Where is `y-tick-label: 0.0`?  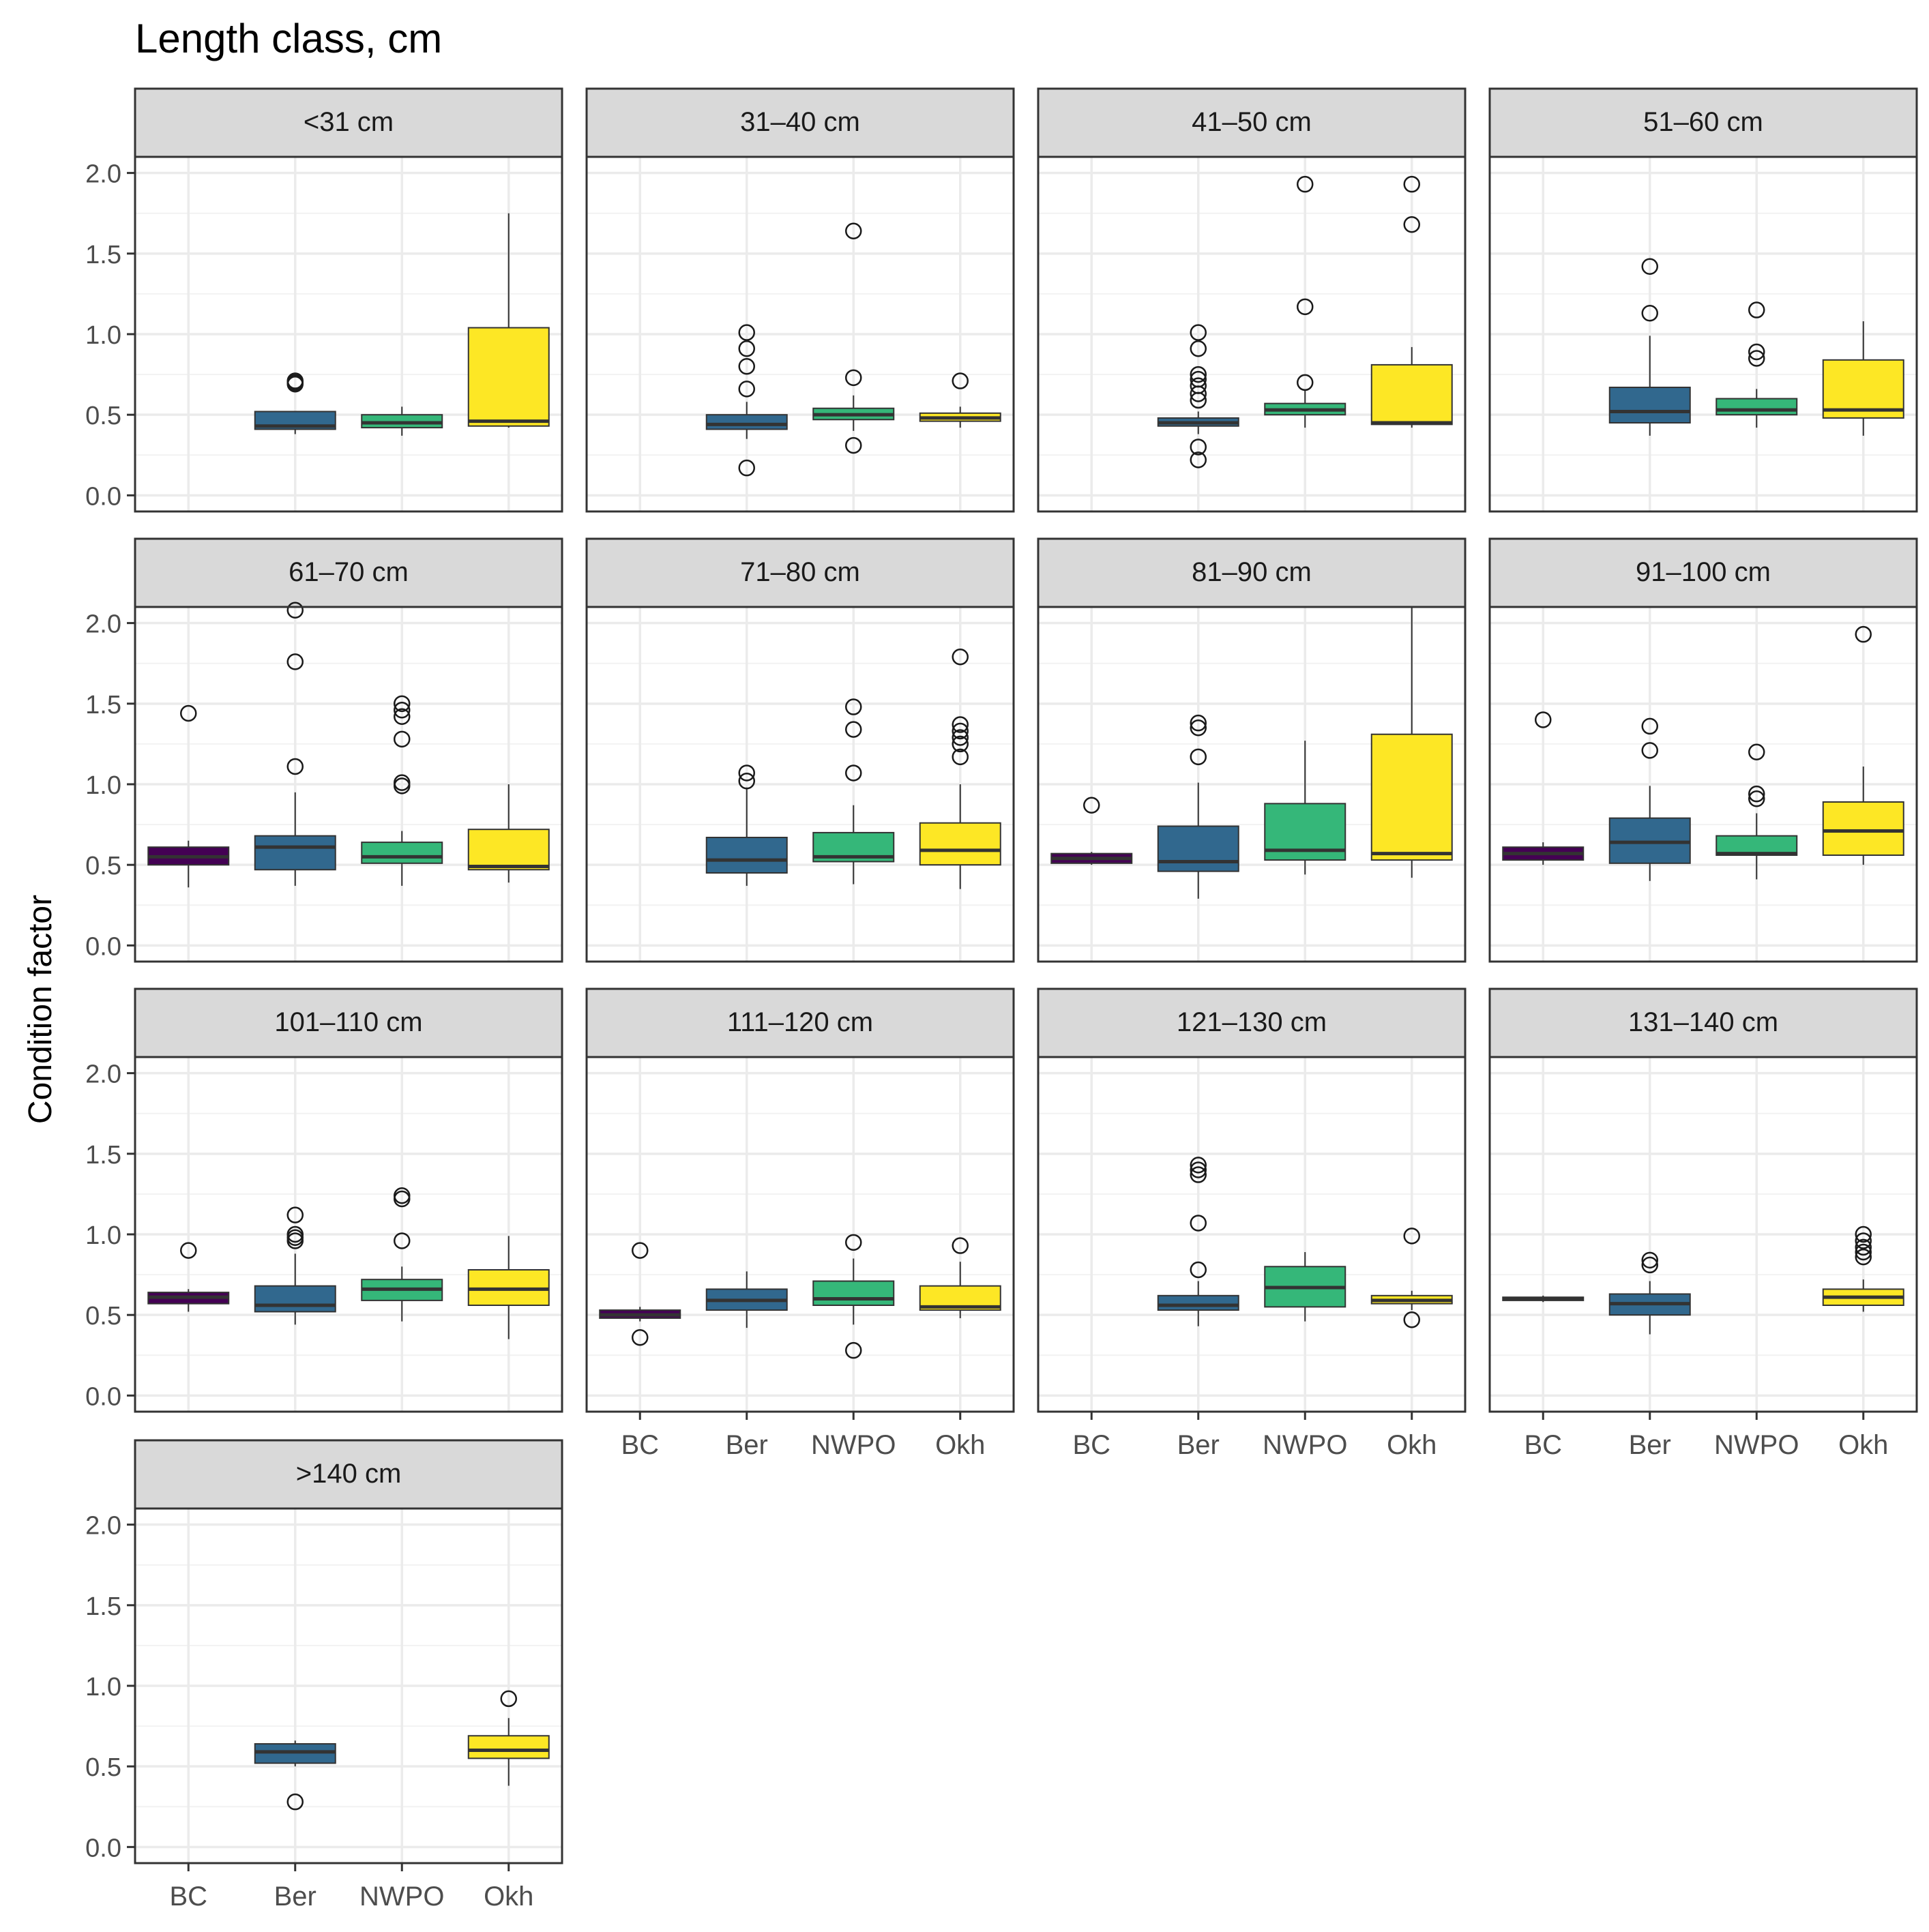
y-tick-label: 0.0 is located at coordinates (103, 1848).